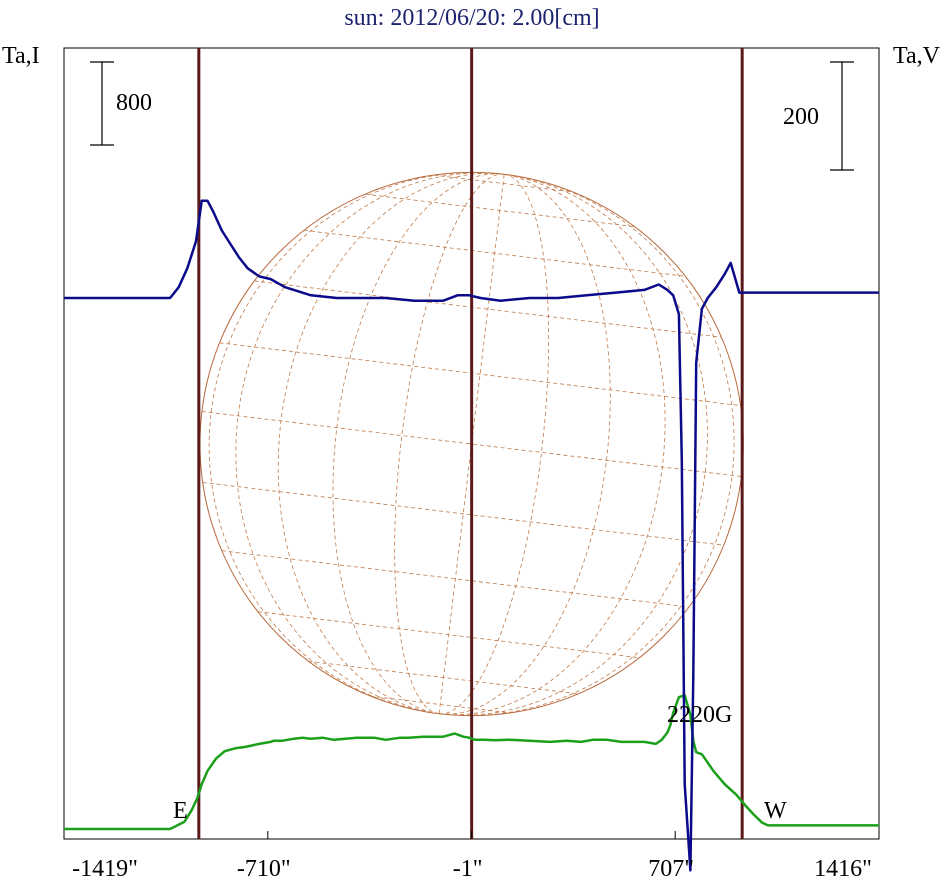 This screenshot has height=885, width=949. What do you see at coordinates (671, 869) in the screenshot?
I see `x-tick-label: 707"` at bounding box center [671, 869].